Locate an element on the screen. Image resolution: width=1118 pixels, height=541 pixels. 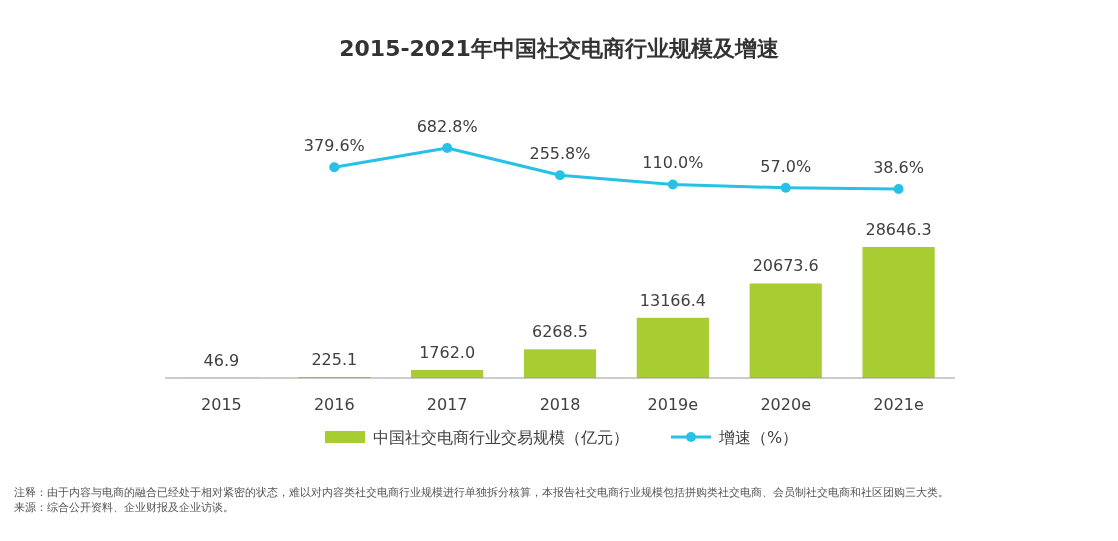
data-label: 57.0% is located at coordinates (786, 166).